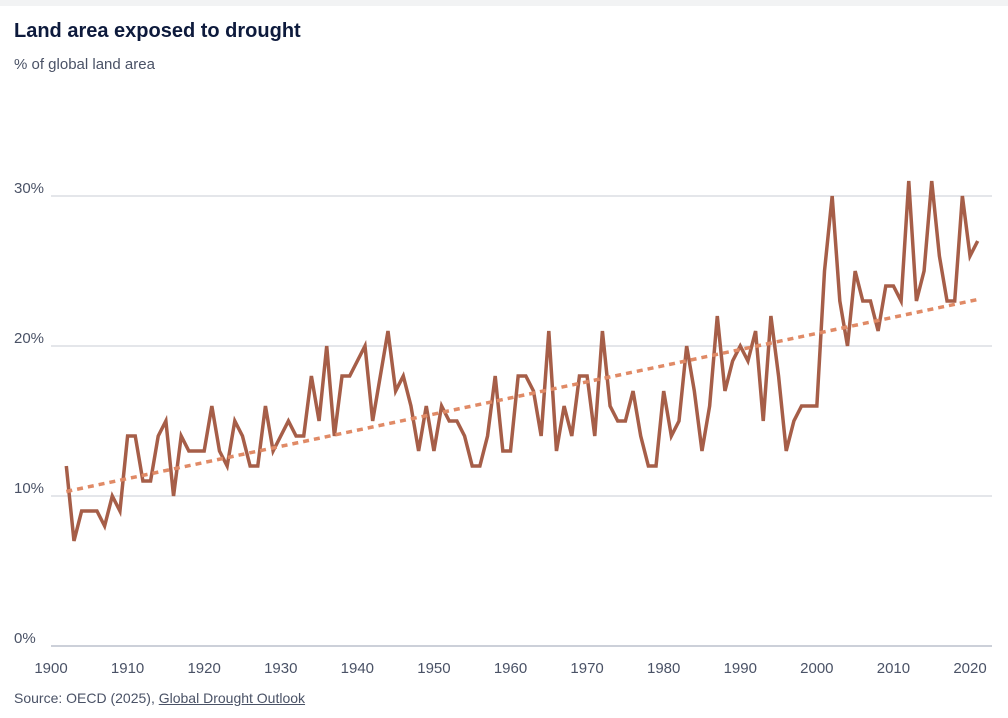 Image resolution: width=1008 pixels, height=718 pixels. Describe the element at coordinates (29, 338) in the screenshot. I see `y-tick-label: 20%` at that location.